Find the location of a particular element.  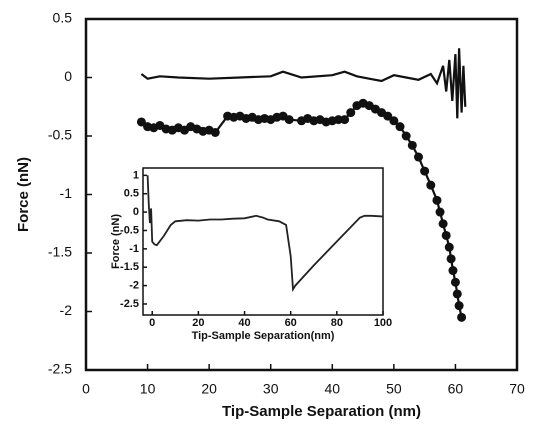

x-axis-title: Tip-Sample Separation (nm) is located at coordinates (321, 411).